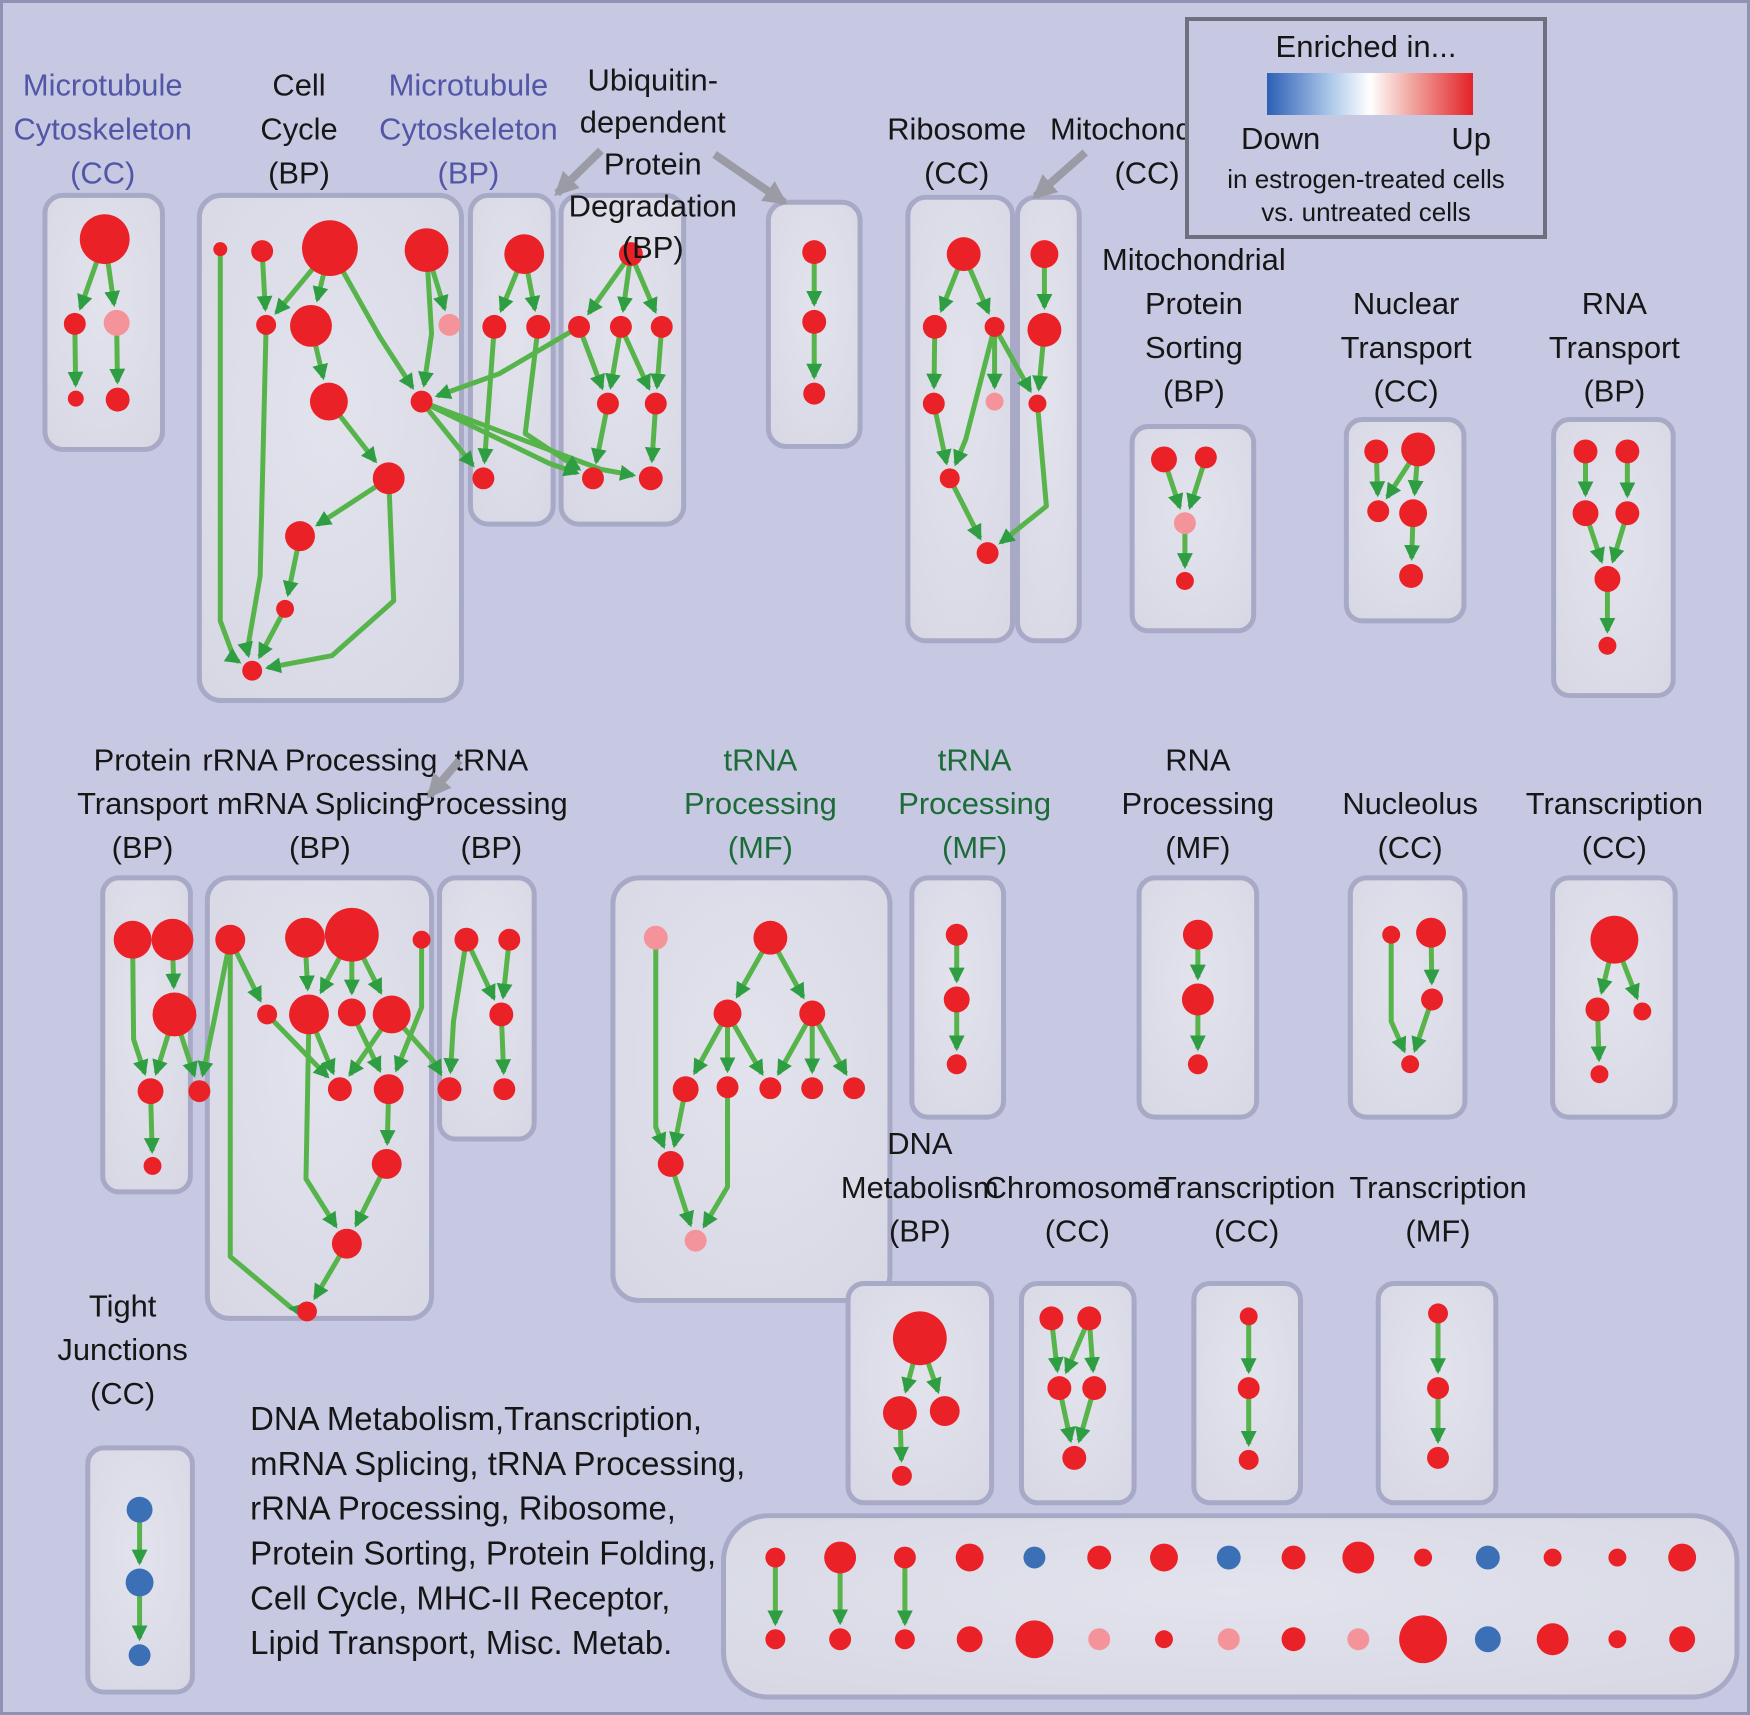 The height and width of the screenshot is (1715, 1750). What do you see at coordinates (461, 1642) in the screenshot?
I see `annotation-text-line: Lipid Transport, Misc. Metab.` at bounding box center [461, 1642].